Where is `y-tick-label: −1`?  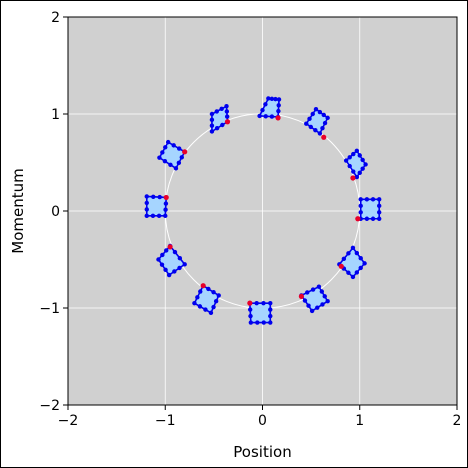 y-tick-label: −1 is located at coordinates (49, 309).